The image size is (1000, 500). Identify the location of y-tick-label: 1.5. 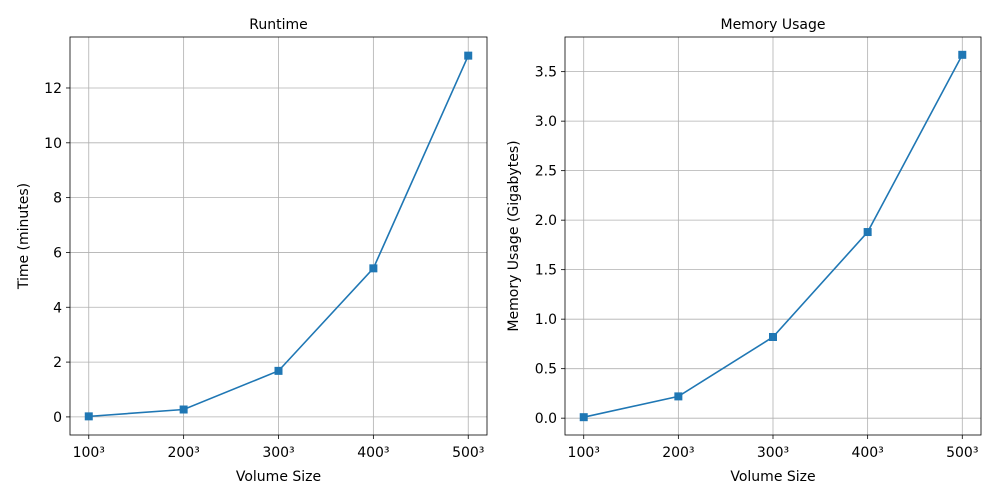
(546, 271).